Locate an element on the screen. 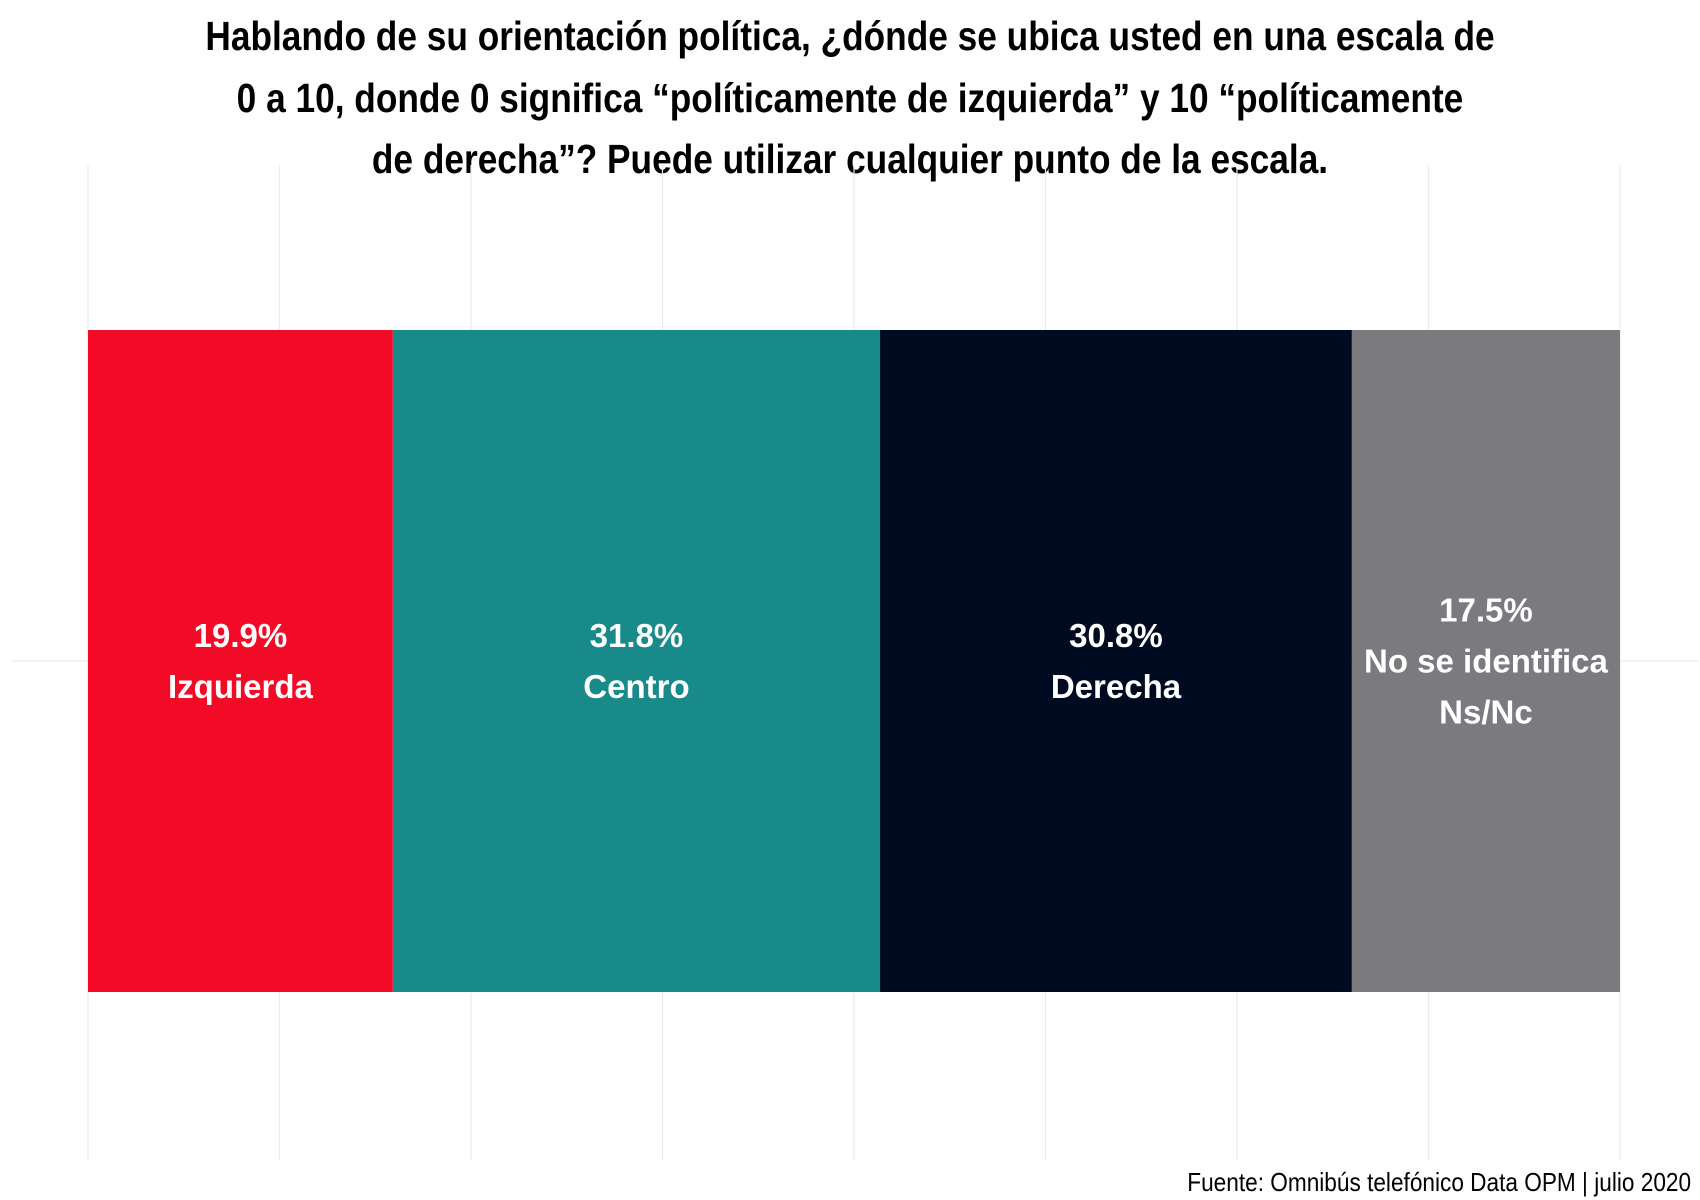  bar-category-label: No se identifica is located at coordinates (1486, 661).